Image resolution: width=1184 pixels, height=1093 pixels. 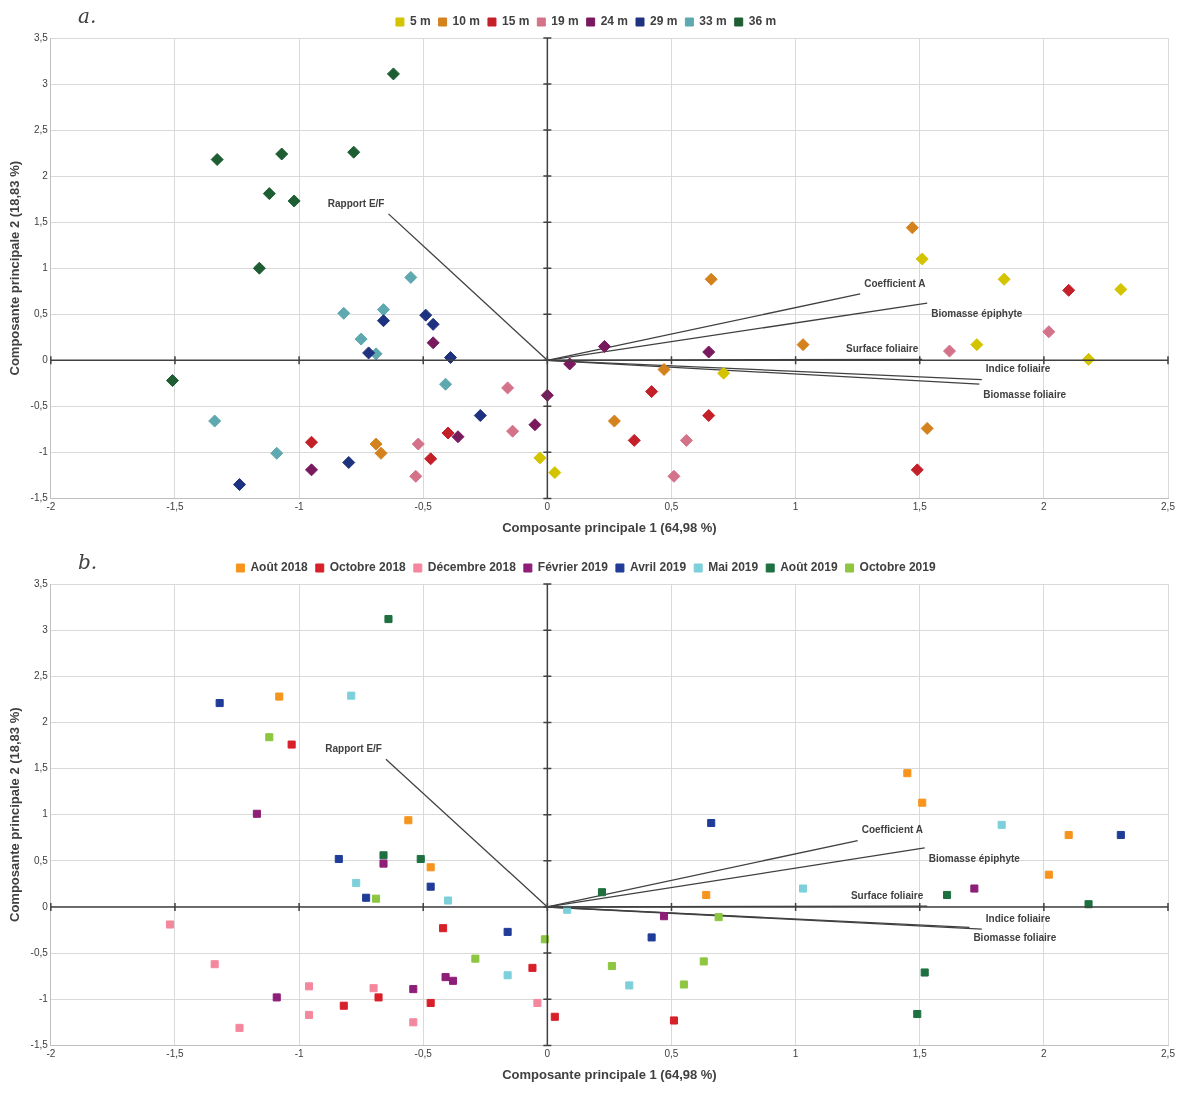 What do you see at coordinates (762, 21) in the screenshot?
I see `legend-label: 36 m` at bounding box center [762, 21].